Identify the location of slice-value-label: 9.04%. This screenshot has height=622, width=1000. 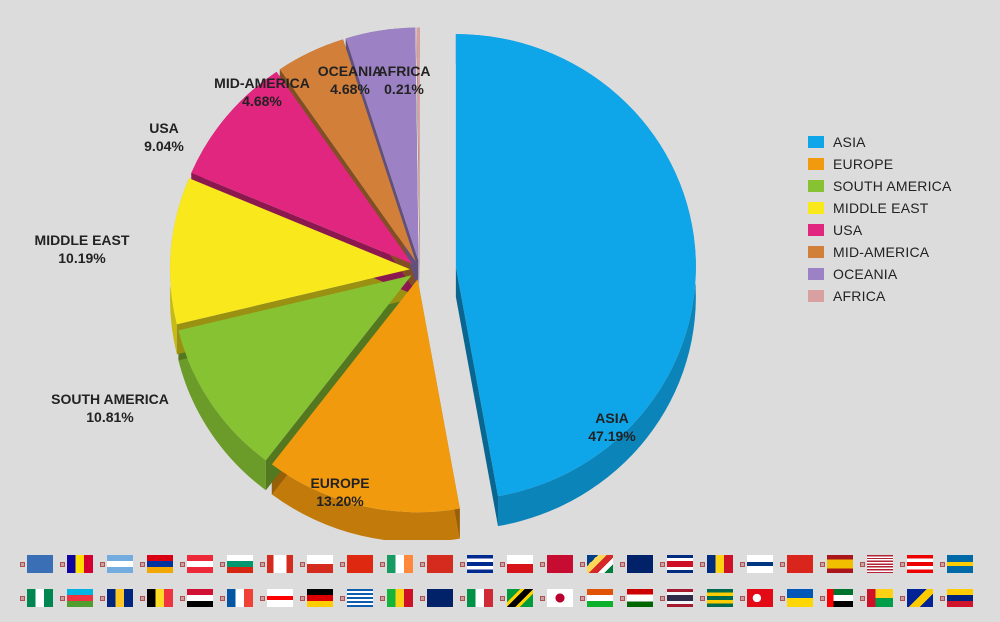
(164, 146).